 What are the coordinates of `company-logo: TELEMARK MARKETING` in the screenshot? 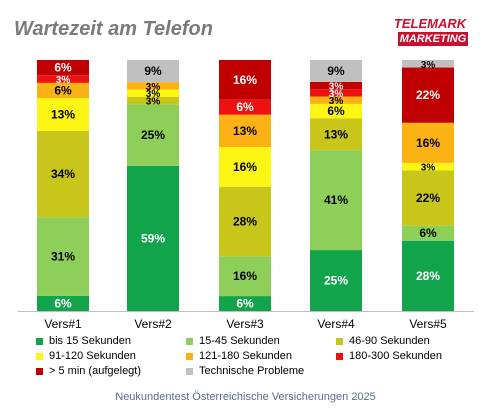 It's located at (430, 32).